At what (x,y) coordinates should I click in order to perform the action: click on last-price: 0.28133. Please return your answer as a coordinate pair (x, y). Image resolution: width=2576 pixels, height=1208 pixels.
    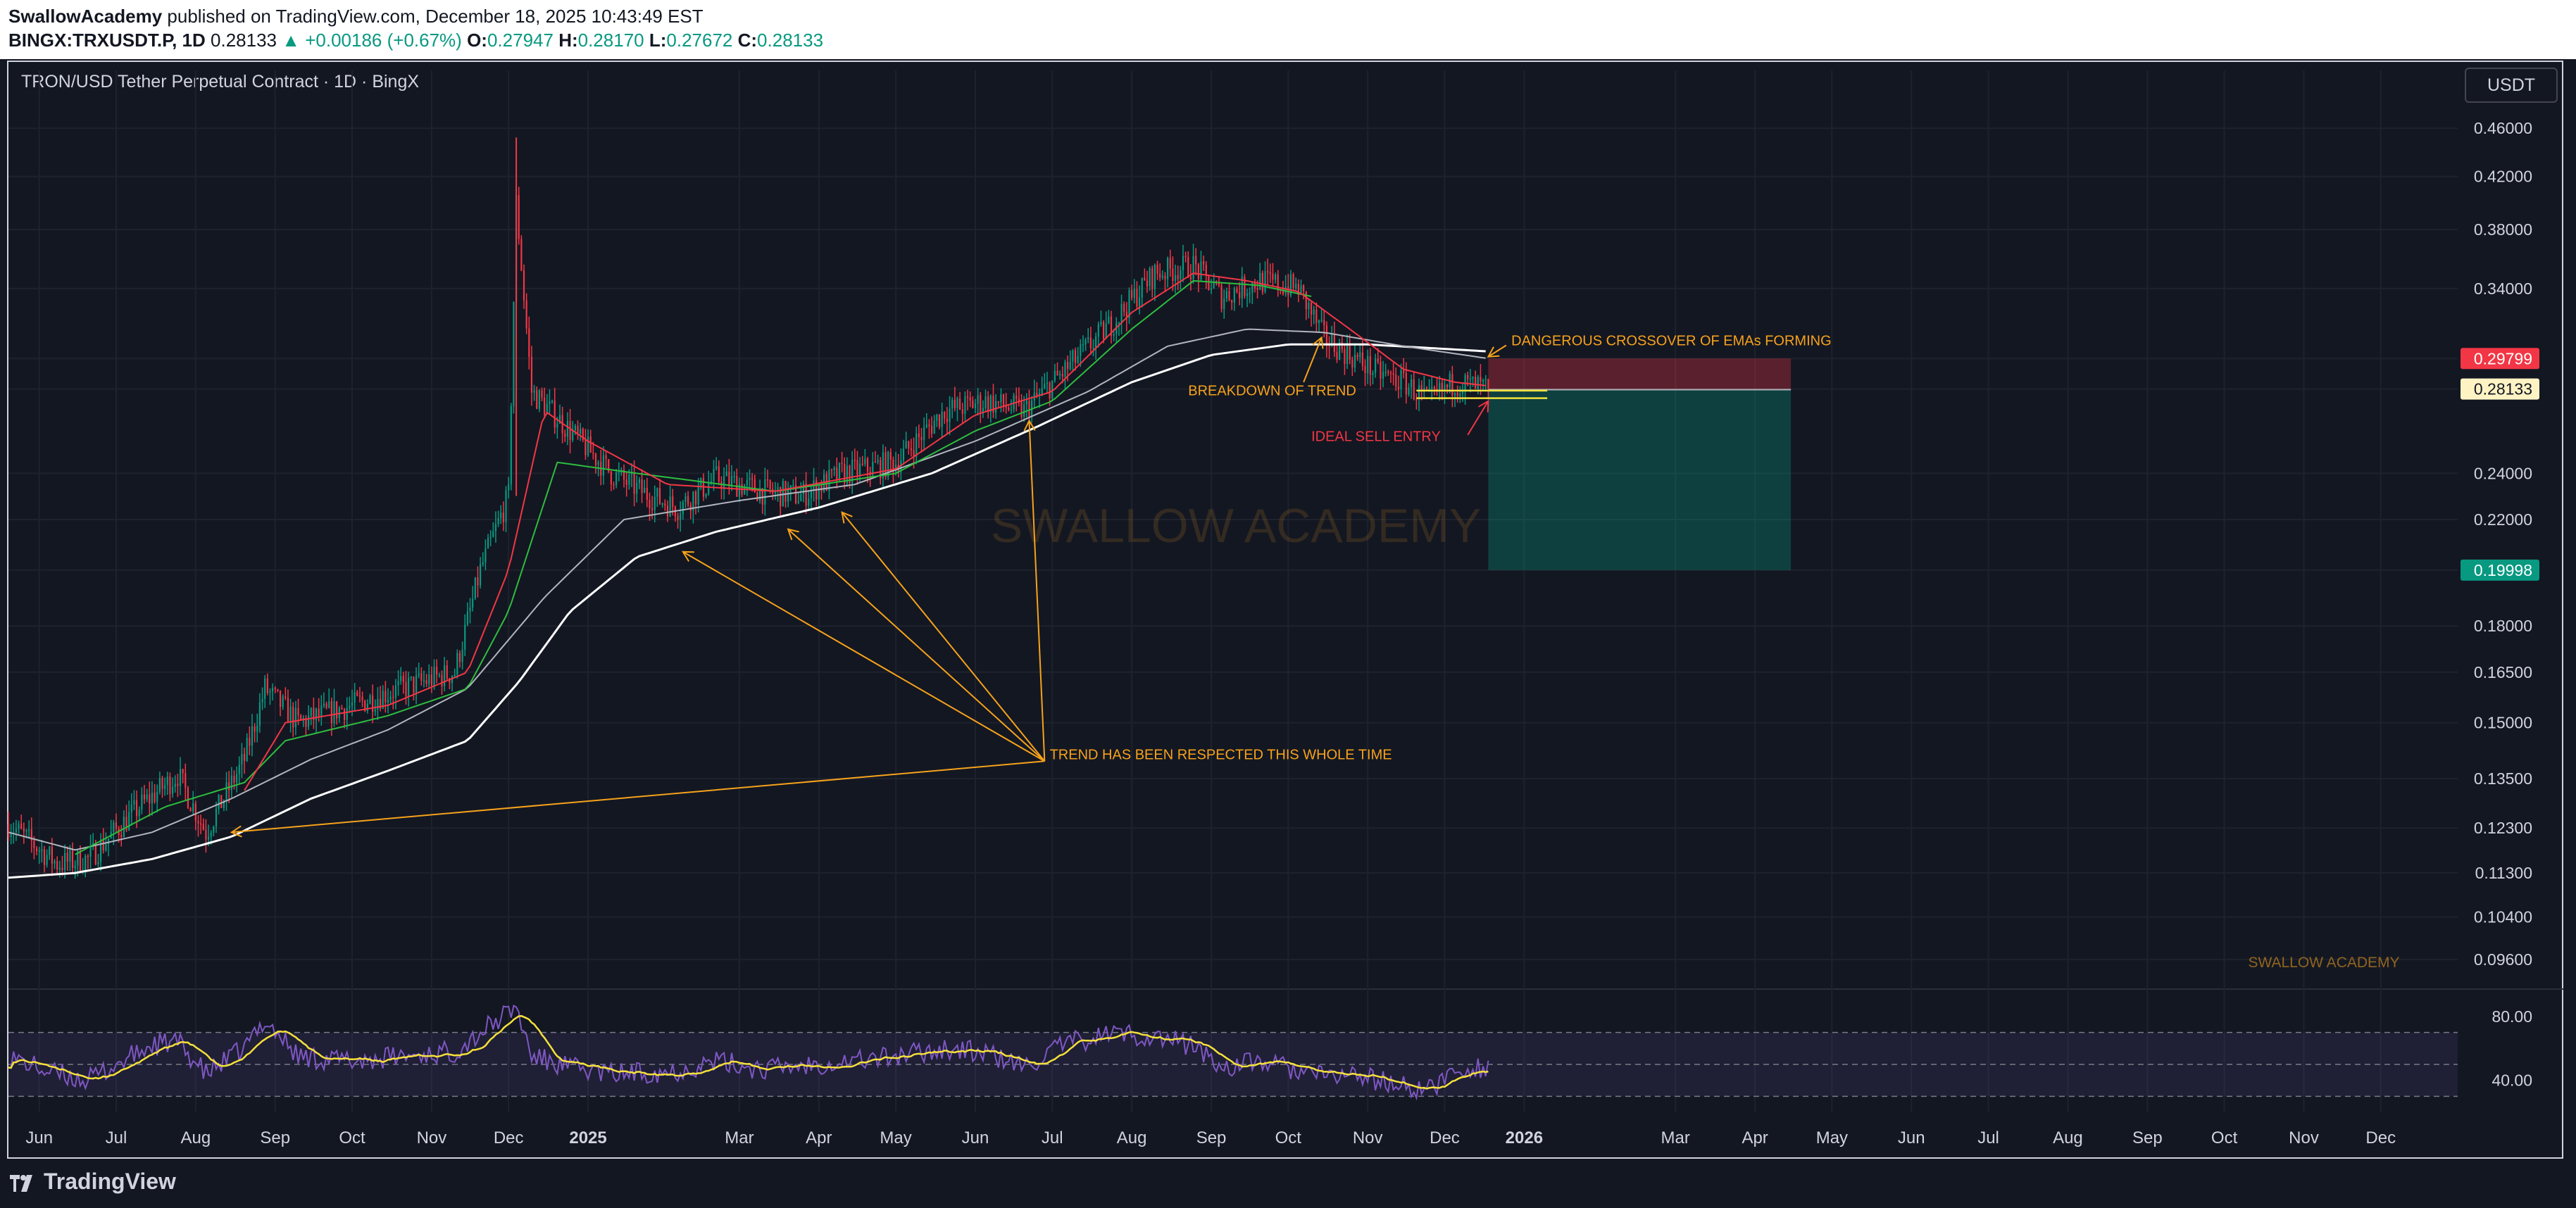
    Looking at the image, I should click on (244, 40).